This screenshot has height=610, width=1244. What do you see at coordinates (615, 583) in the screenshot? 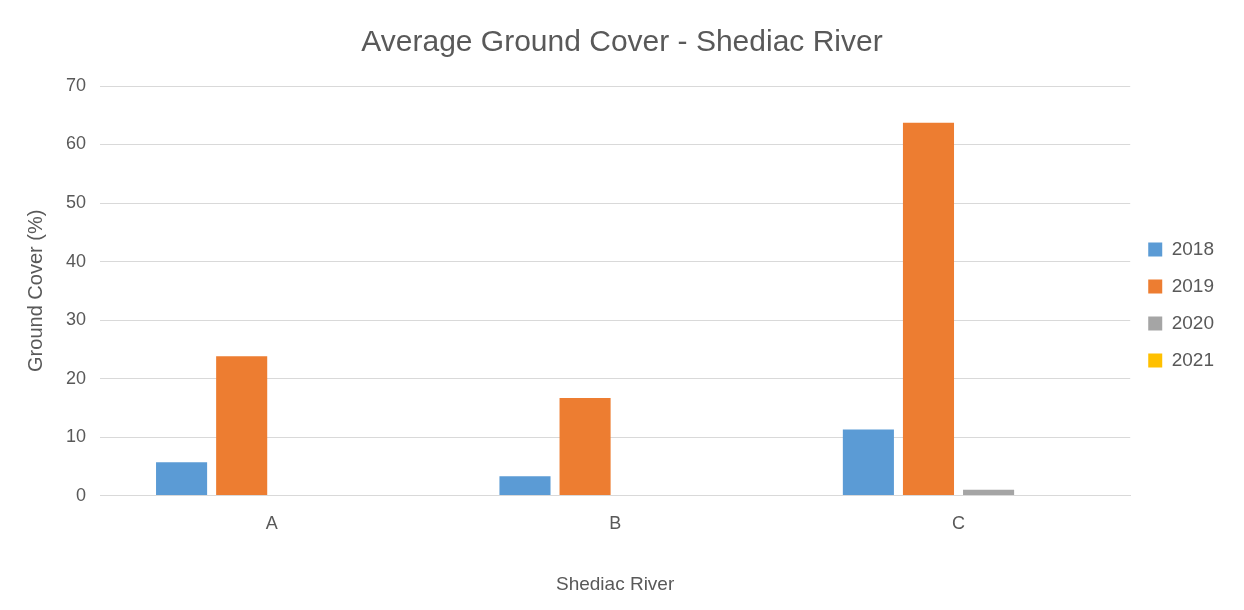
I see `x-axis-title: Shediac River` at bounding box center [615, 583].